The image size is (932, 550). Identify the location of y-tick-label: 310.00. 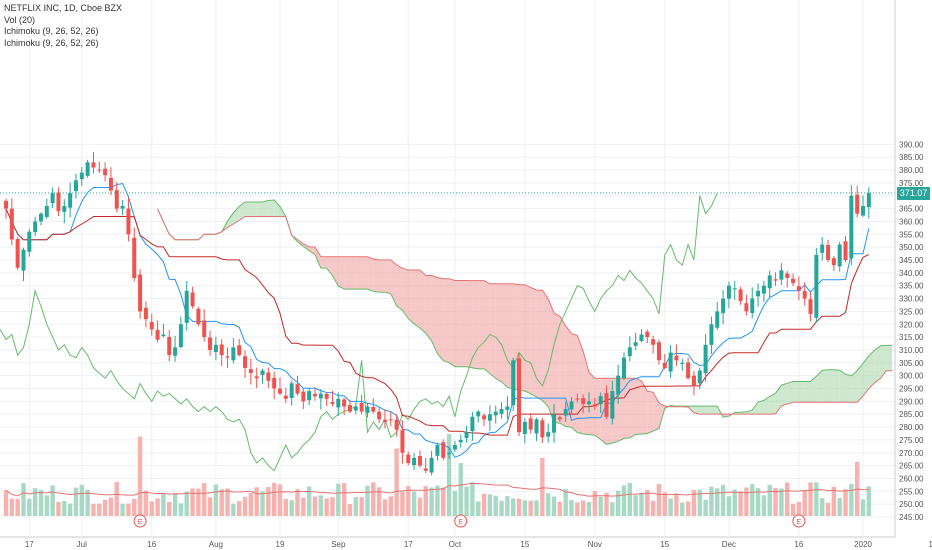
(911, 350).